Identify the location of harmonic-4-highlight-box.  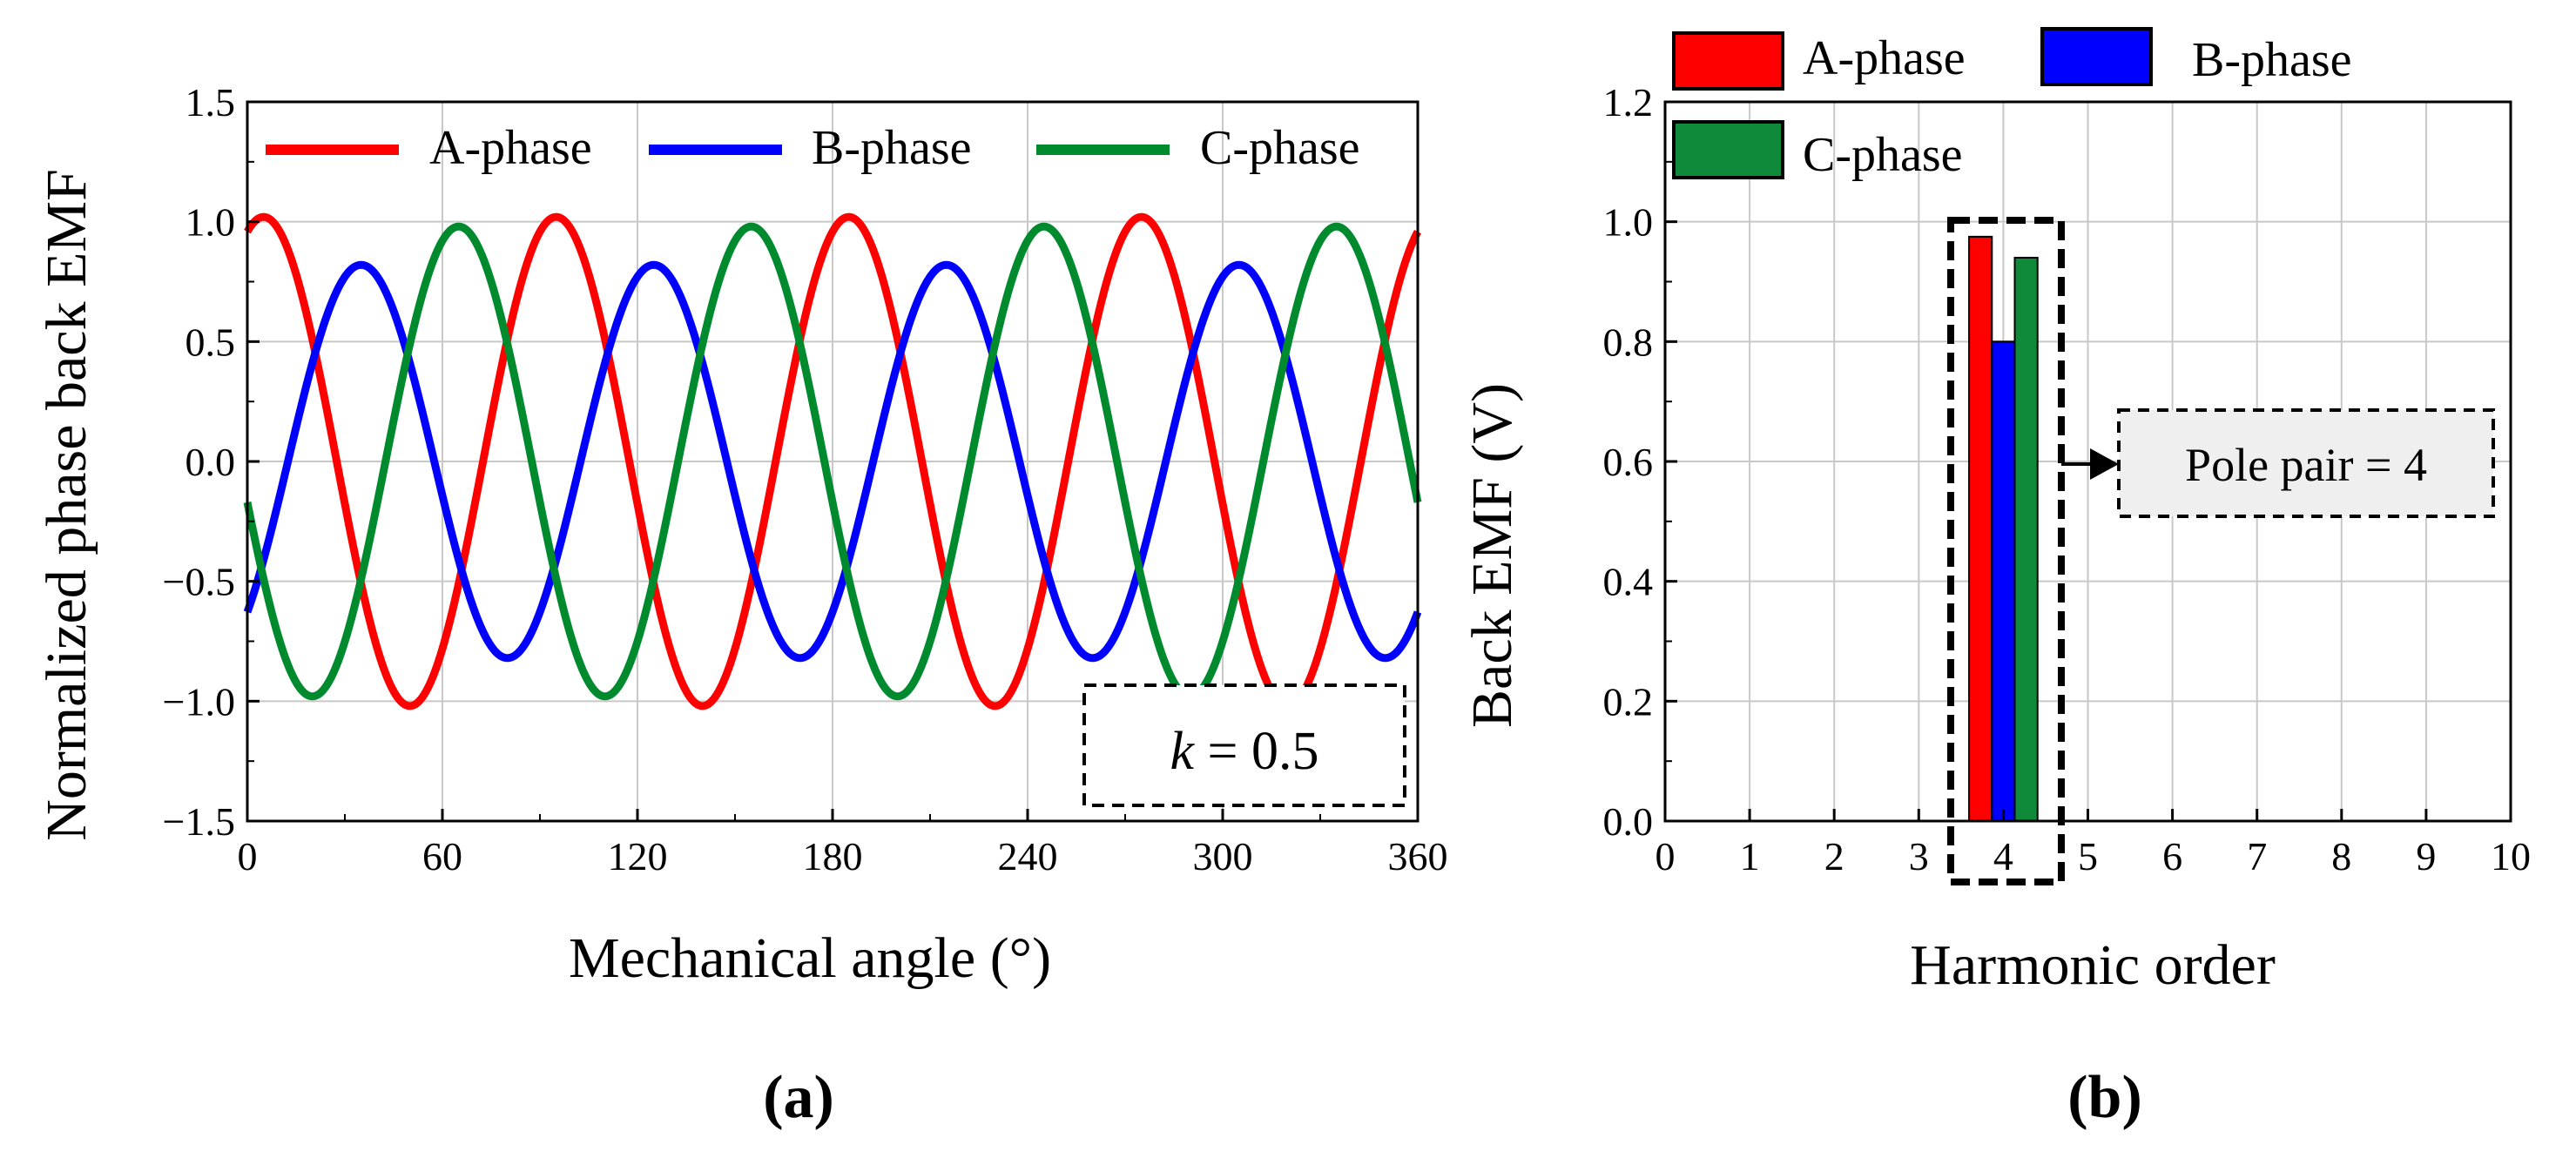
(2006, 551).